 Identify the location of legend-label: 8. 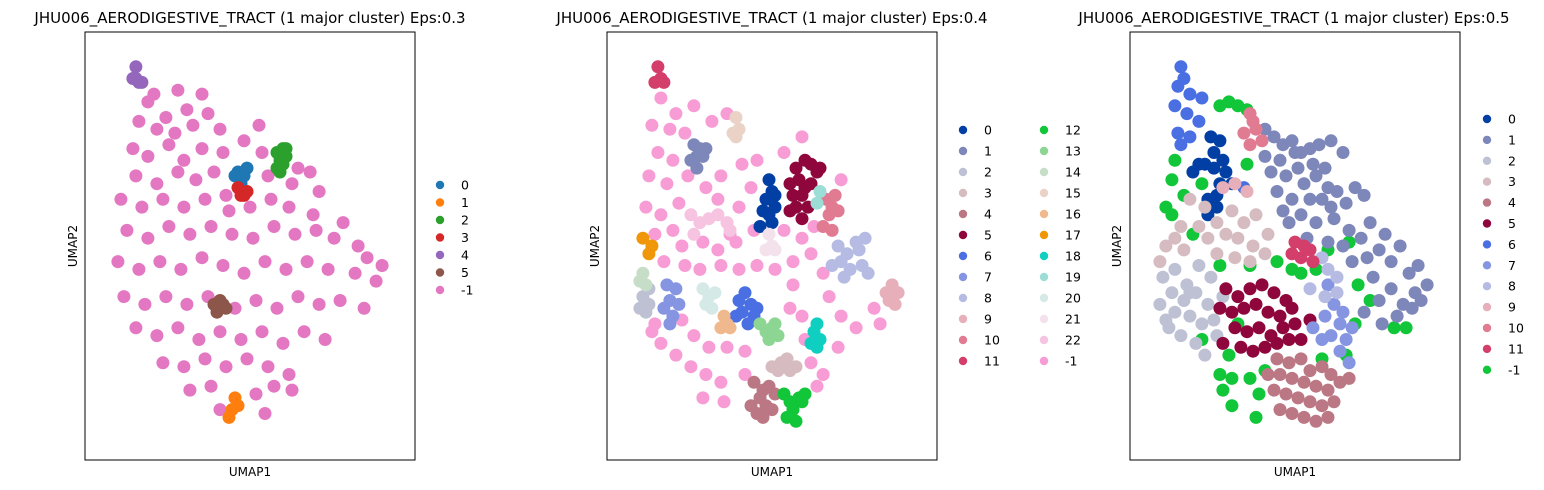
(1512, 286).